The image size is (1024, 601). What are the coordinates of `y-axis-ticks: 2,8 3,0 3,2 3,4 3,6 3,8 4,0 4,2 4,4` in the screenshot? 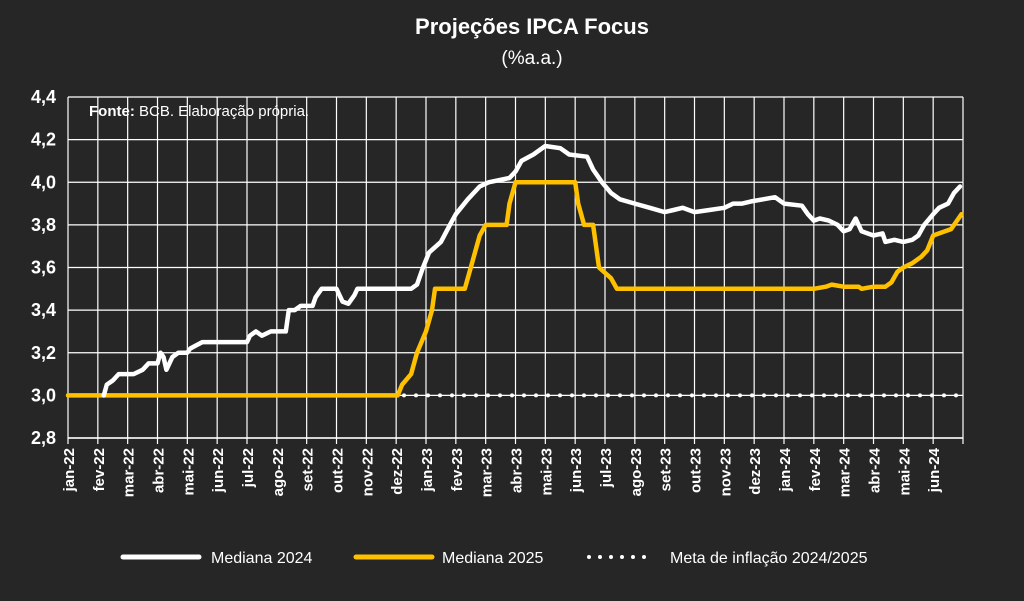 It's located at (43, 267).